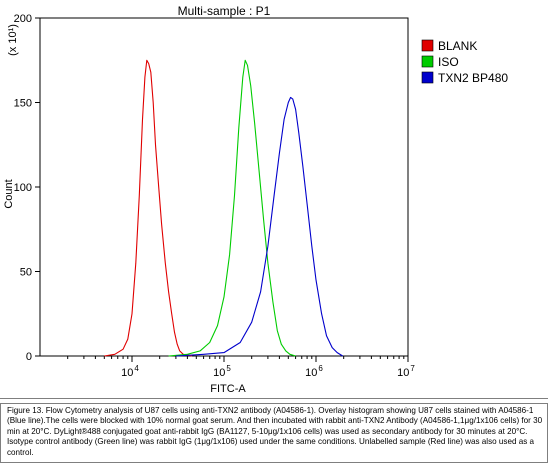 The width and height of the screenshot is (548, 465). Describe the element at coordinates (26, 273) in the screenshot. I see `y-tick-label: 50` at that location.